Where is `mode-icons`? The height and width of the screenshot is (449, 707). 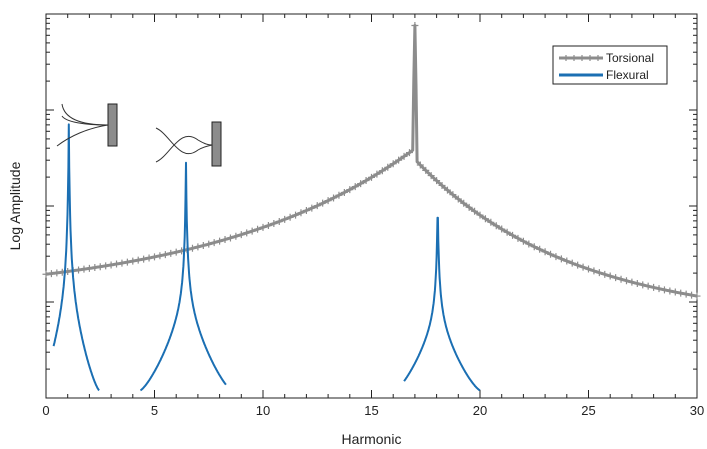 mode-icons is located at coordinates (139, 135).